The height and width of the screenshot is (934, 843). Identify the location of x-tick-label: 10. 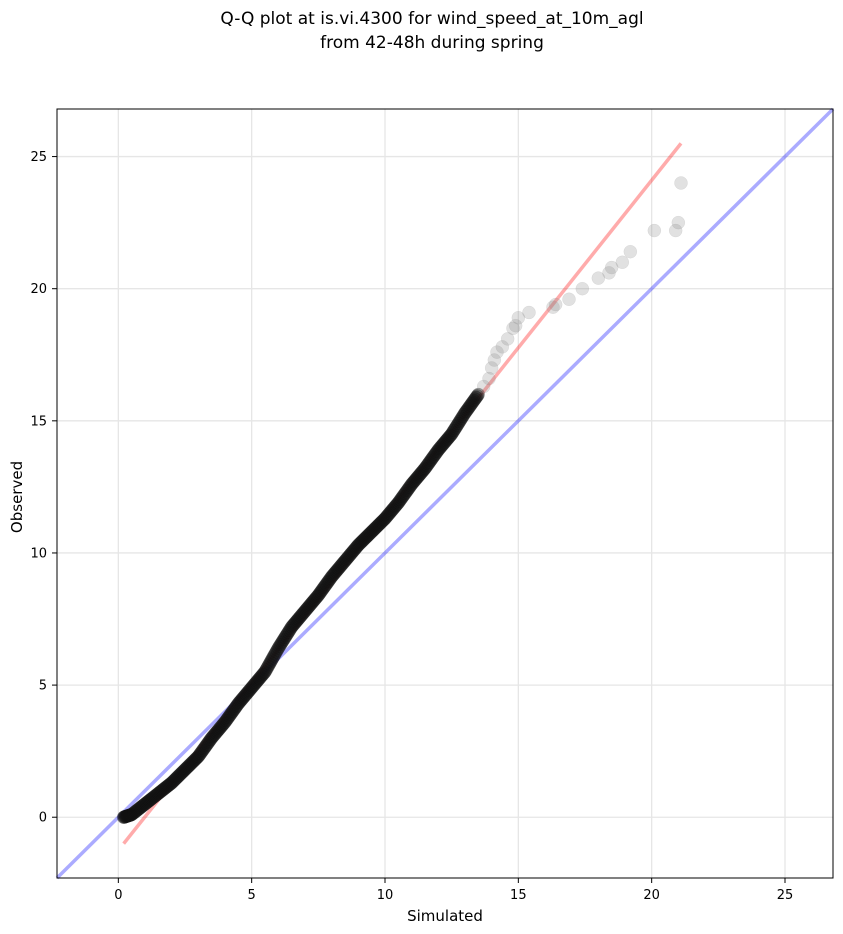
(385, 895).